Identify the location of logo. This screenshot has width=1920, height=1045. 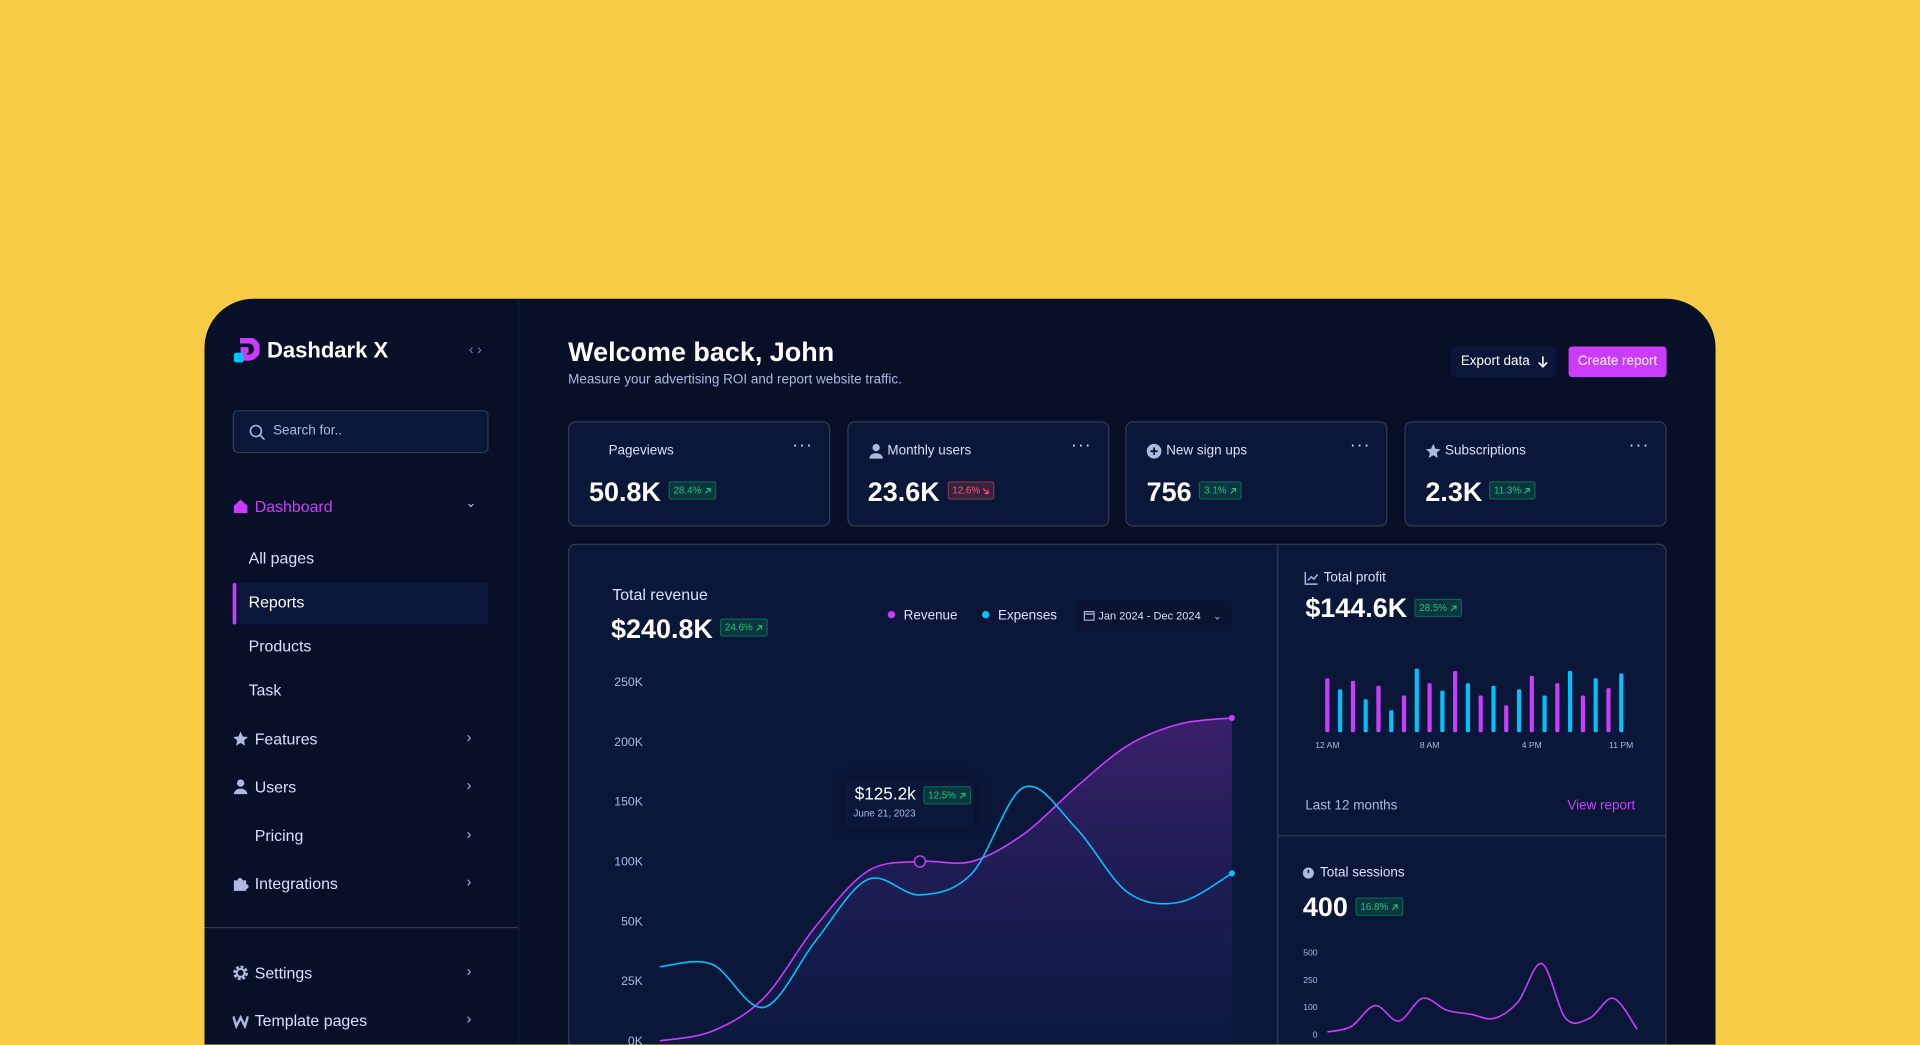
(246, 350).